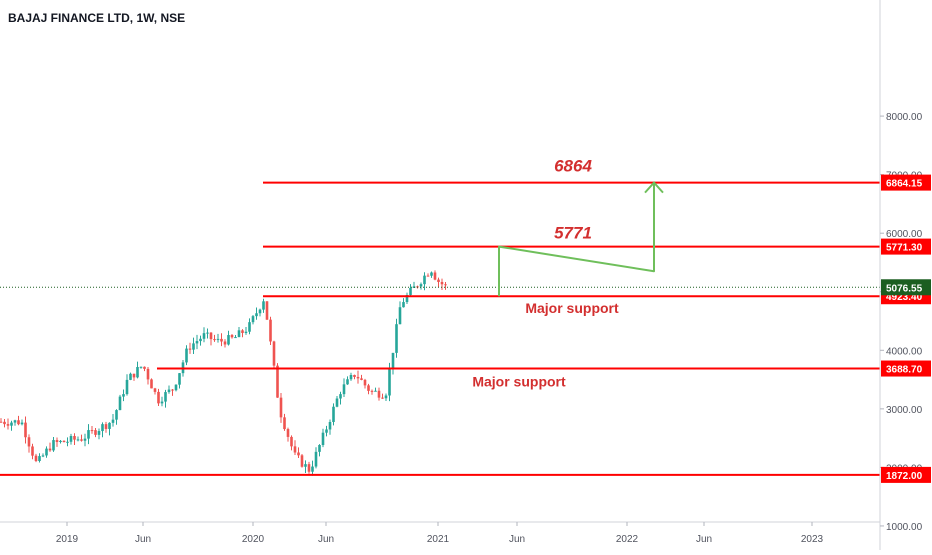 Image resolution: width=932 pixels, height=555 pixels. Describe the element at coordinates (627, 539) in the screenshot. I see `x-tick-label: 2022` at that location.